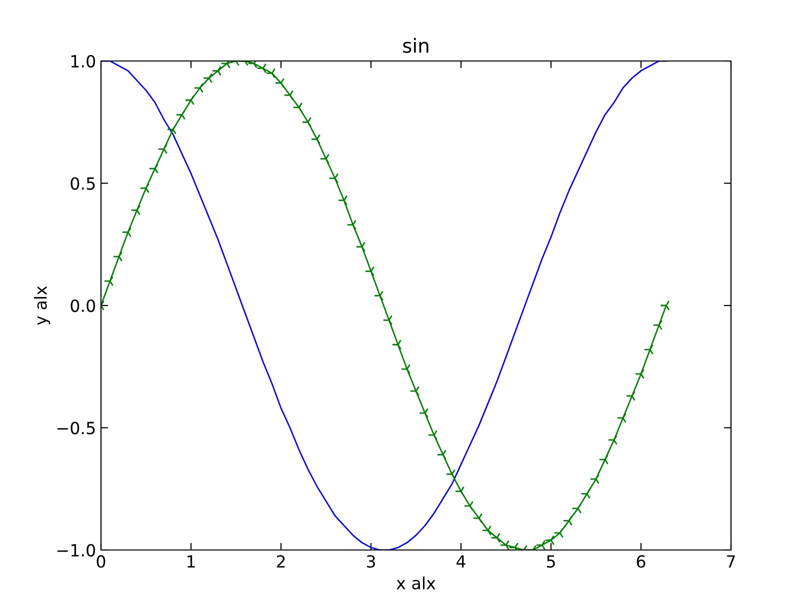  What do you see at coordinates (191, 561) in the screenshot?
I see `x-tick-label: 1` at bounding box center [191, 561].